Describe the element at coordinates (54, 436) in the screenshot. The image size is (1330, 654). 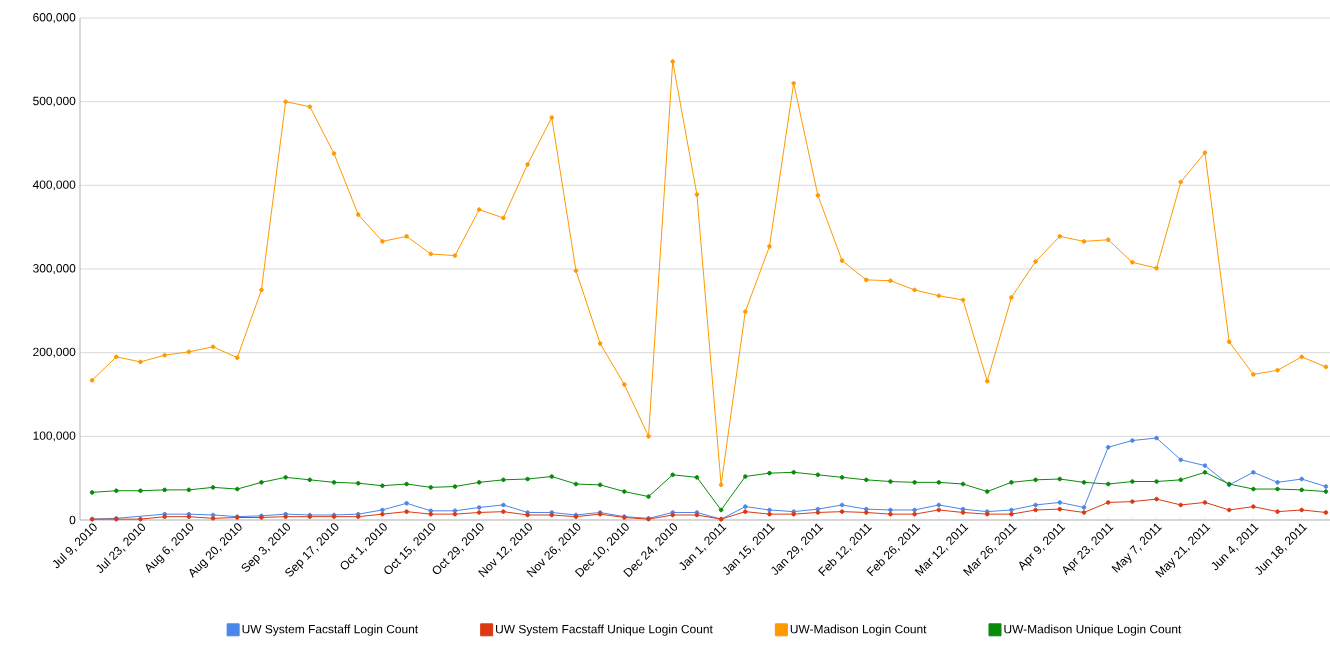
I see `y-tick-label: 100,000` at that location.